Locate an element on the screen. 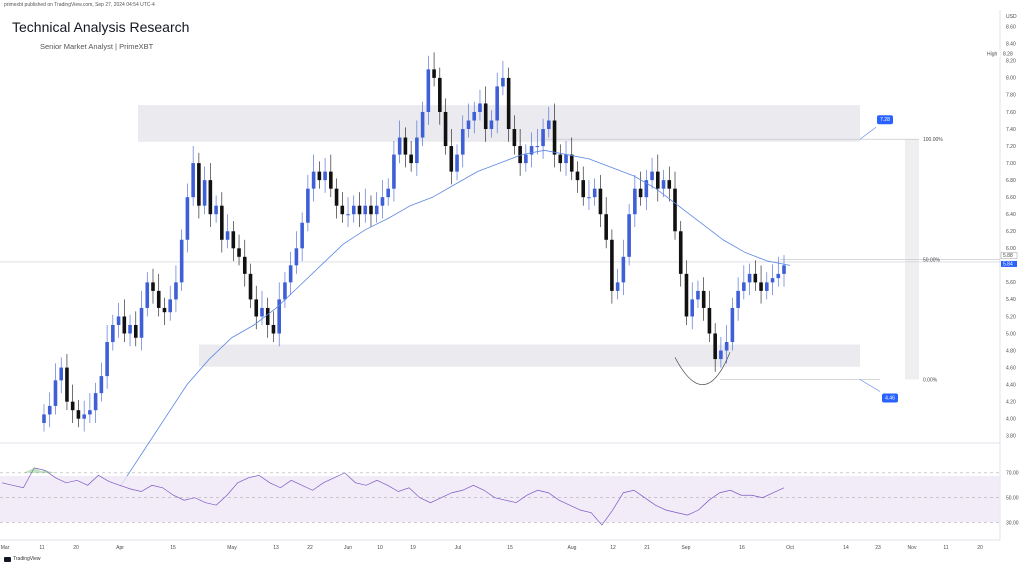 This screenshot has width=1024, height=565. price-badge-current-text: 5.84 is located at coordinates (1008, 264).